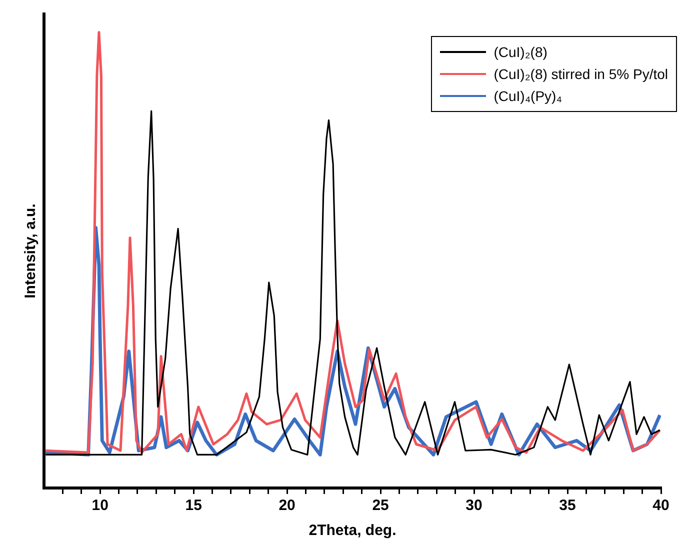 The height and width of the screenshot is (556, 699). What do you see at coordinates (31, 251) in the screenshot?
I see `y-axis-title: Intensity, a.u.` at bounding box center [31, 251].